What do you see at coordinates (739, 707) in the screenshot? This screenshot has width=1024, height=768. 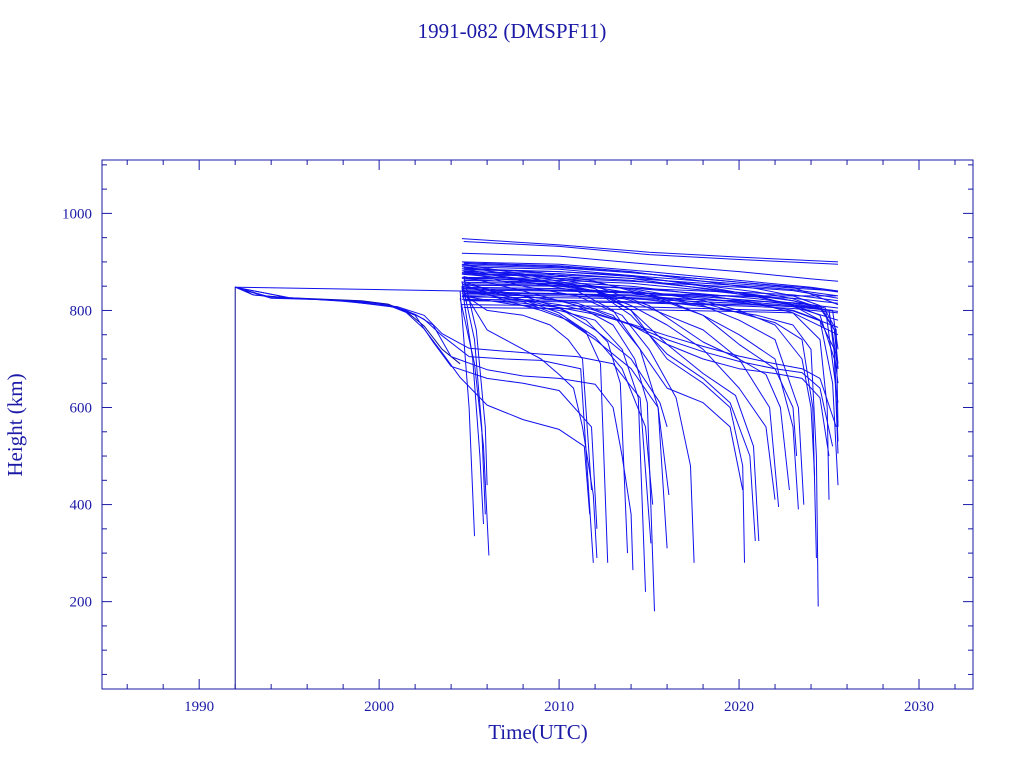 I see `x-tick-label: 2020` at bounding box center [739, 707].